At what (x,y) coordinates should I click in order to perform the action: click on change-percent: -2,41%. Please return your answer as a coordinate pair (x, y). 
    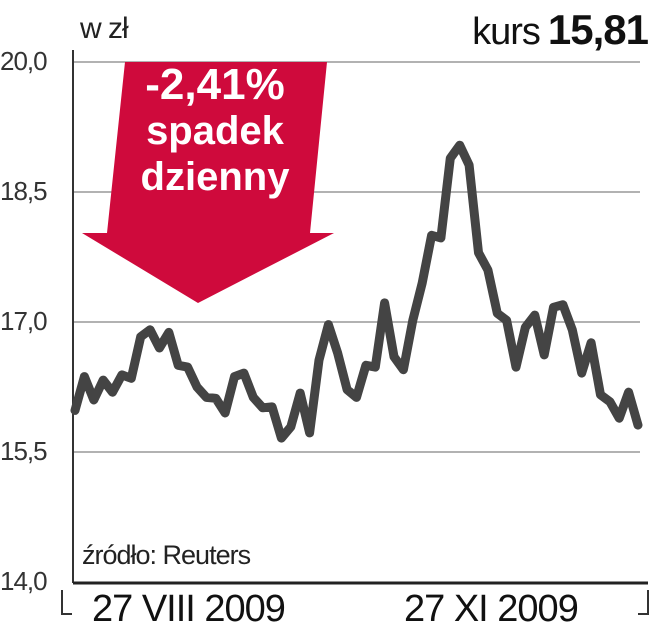
    Looking at the image, I should click on (215, 84).